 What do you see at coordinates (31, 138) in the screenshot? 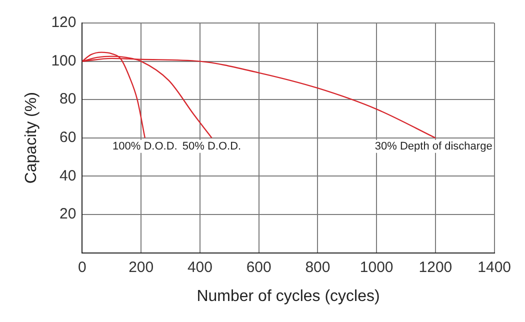
I see `y-axis-title: Capacity (%)` at bounding box center [31, 138].